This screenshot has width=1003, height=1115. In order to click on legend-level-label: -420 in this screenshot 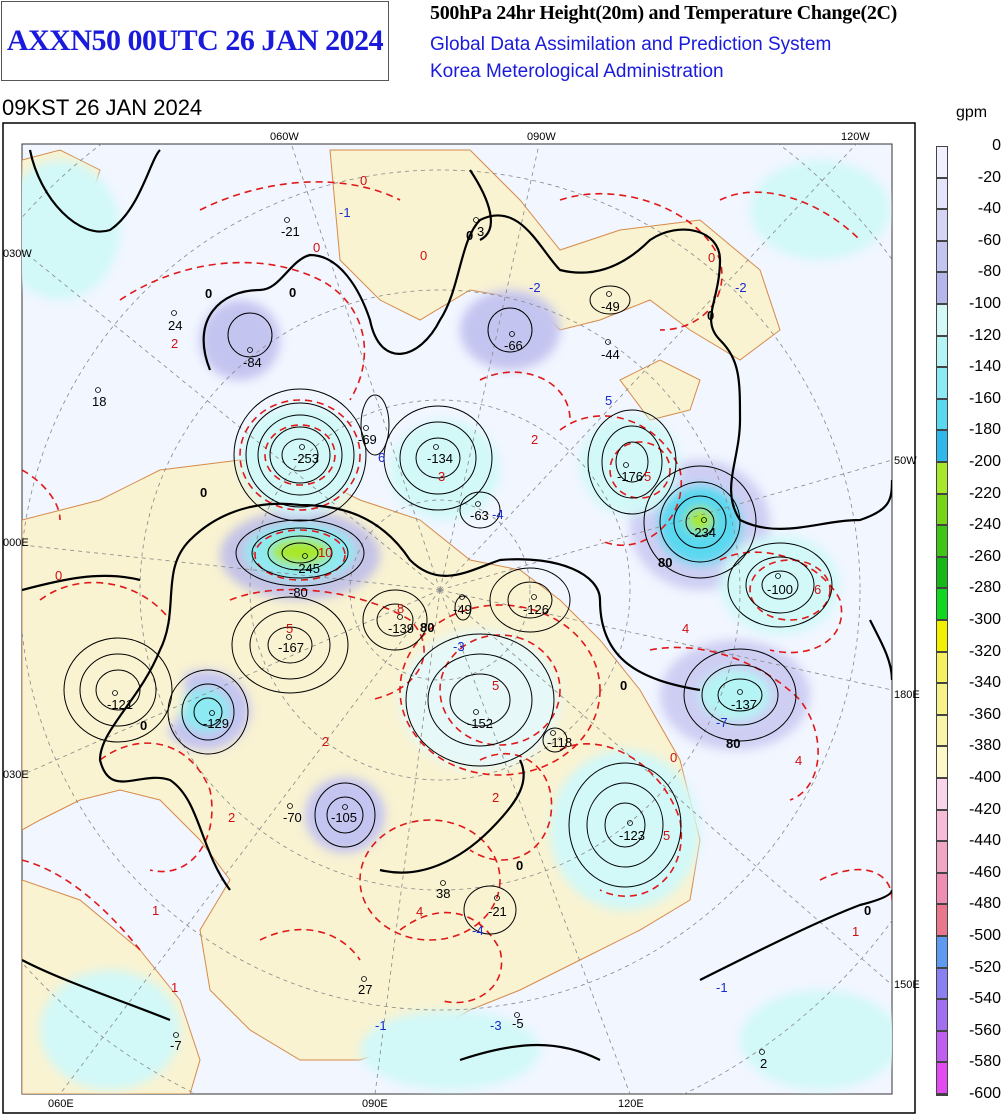, I will do `click(984, 809)`.